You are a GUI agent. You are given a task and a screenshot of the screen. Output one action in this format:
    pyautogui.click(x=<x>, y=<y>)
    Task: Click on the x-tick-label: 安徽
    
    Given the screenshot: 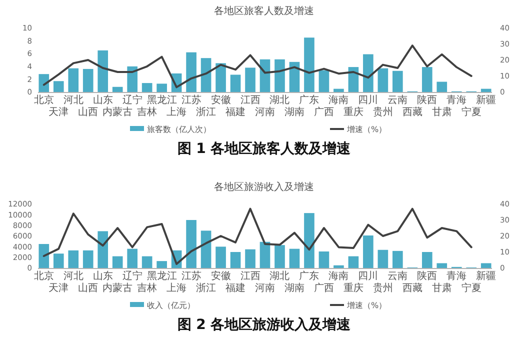 What is the action you would take?
    pyautogui.click(x=220, y=276)
    